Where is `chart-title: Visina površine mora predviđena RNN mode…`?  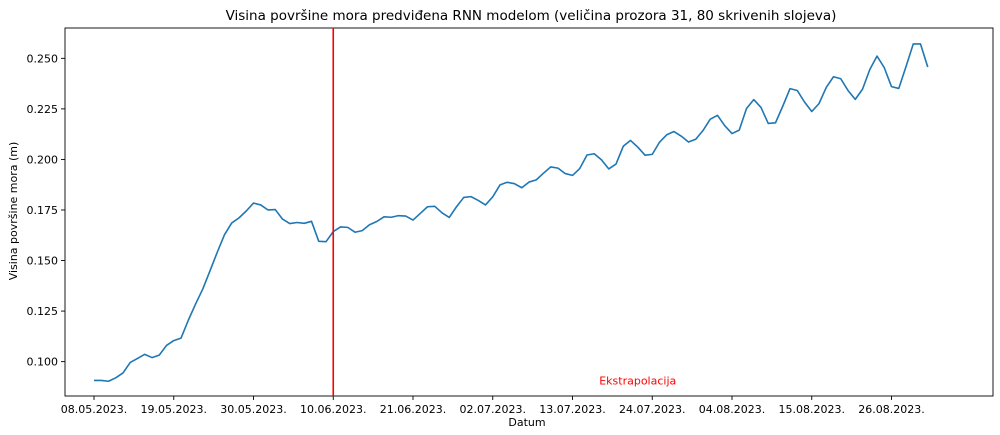 chart-title: Visina površine mora predviđena RNN mode… is located at coordinates (531, 16).